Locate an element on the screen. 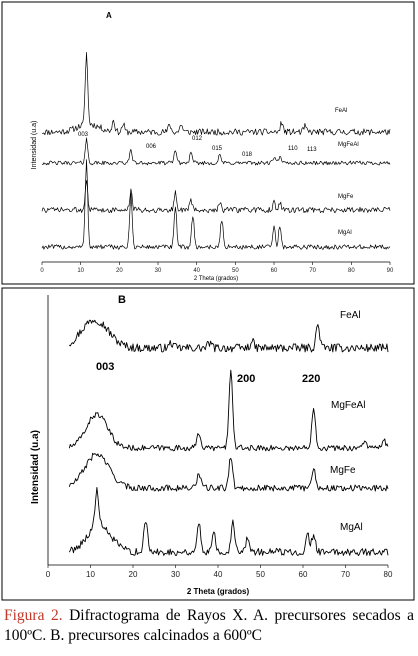  panel-a-peak-003: 003 is located at coordinates (83, 135).